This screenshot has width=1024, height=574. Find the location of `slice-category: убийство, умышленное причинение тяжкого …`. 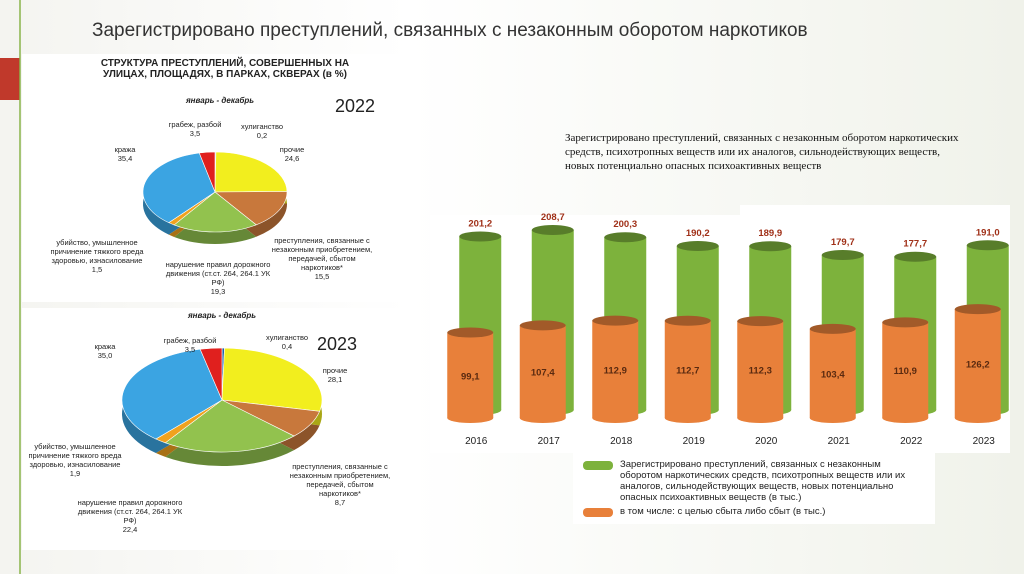

slice-category: убийство, умышленное причинение тяжкого … is located at coordinates (97, 251).